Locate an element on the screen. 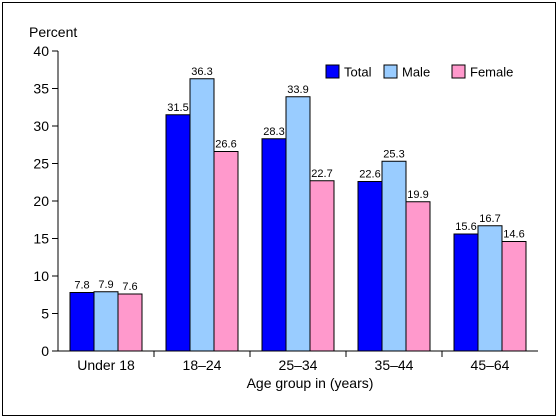 Image resolution: width=560 pixels, height=420 pixels. legend-swatch-female is located at coordinates (458, 71).